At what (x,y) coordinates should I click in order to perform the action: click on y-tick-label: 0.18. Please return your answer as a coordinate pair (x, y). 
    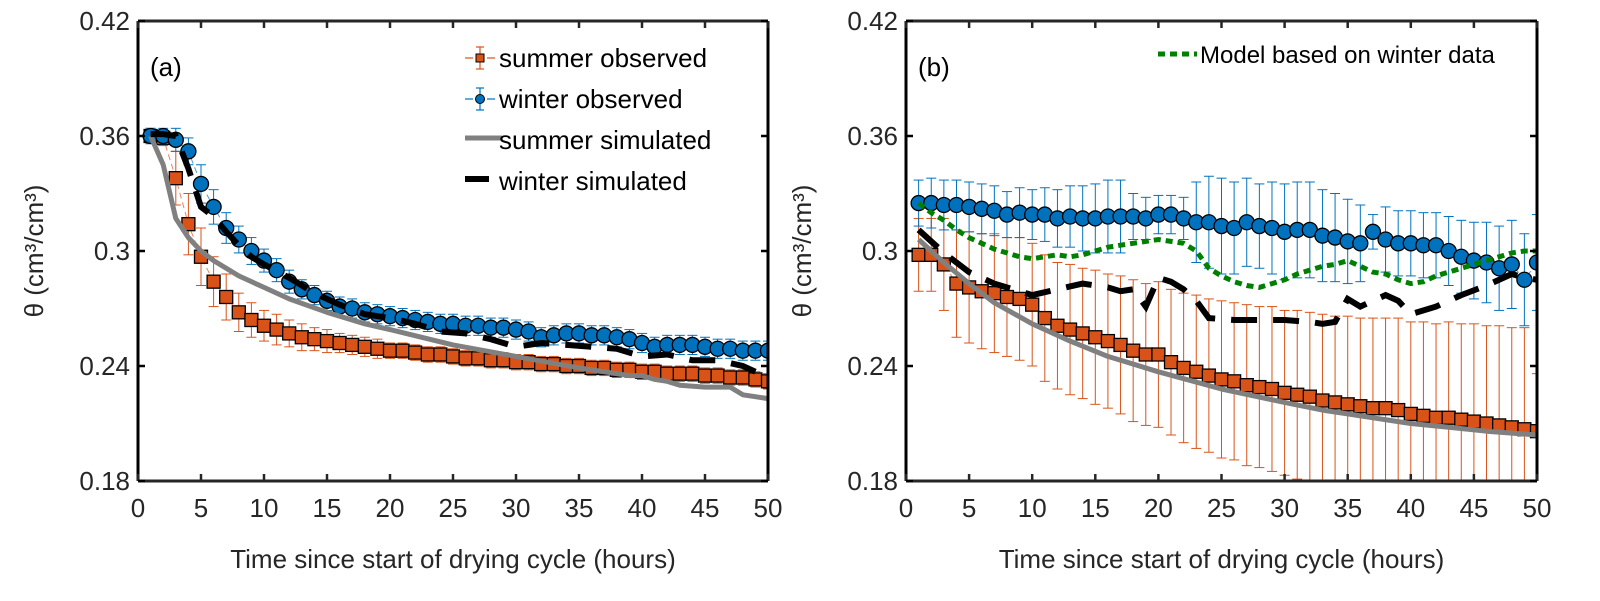
    Looking at the image, I should click on (872, 481).